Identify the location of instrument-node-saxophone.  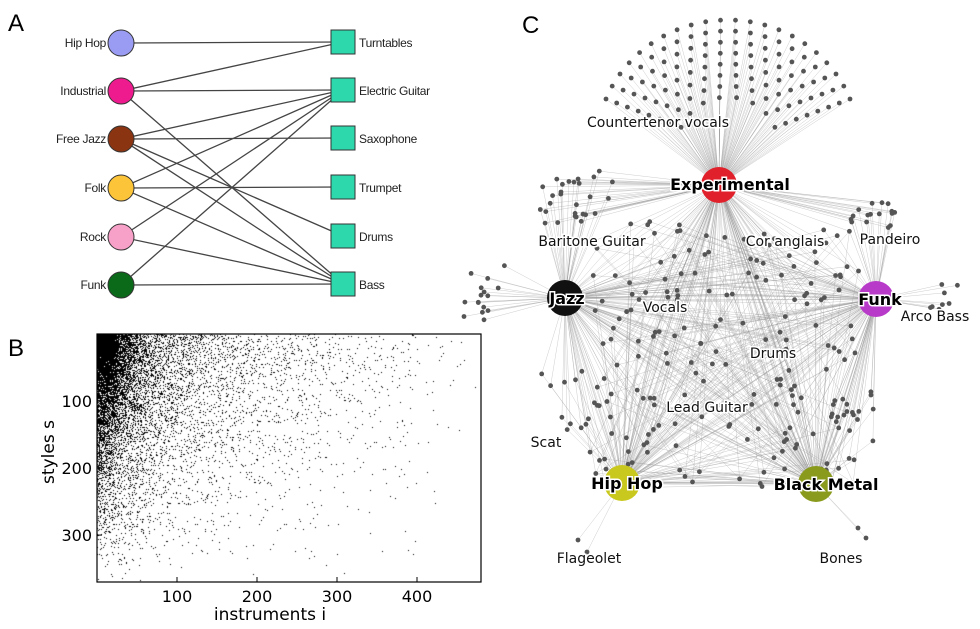
(343, 138).